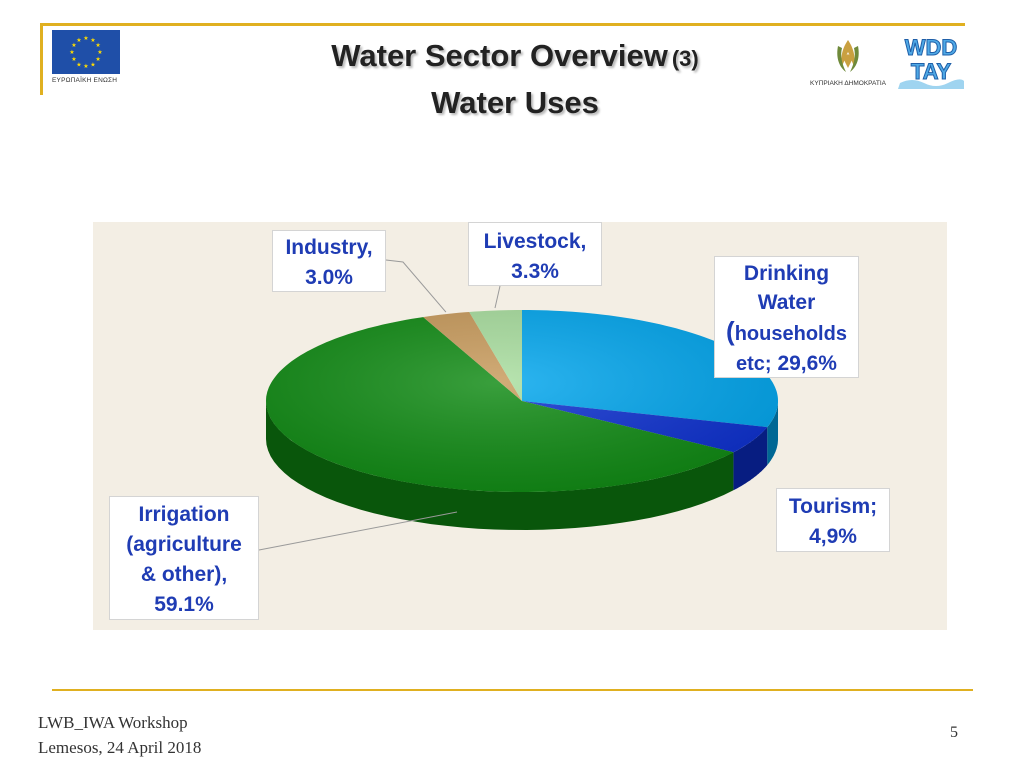  I want to click on leader-irrigation, so click(358, 531).